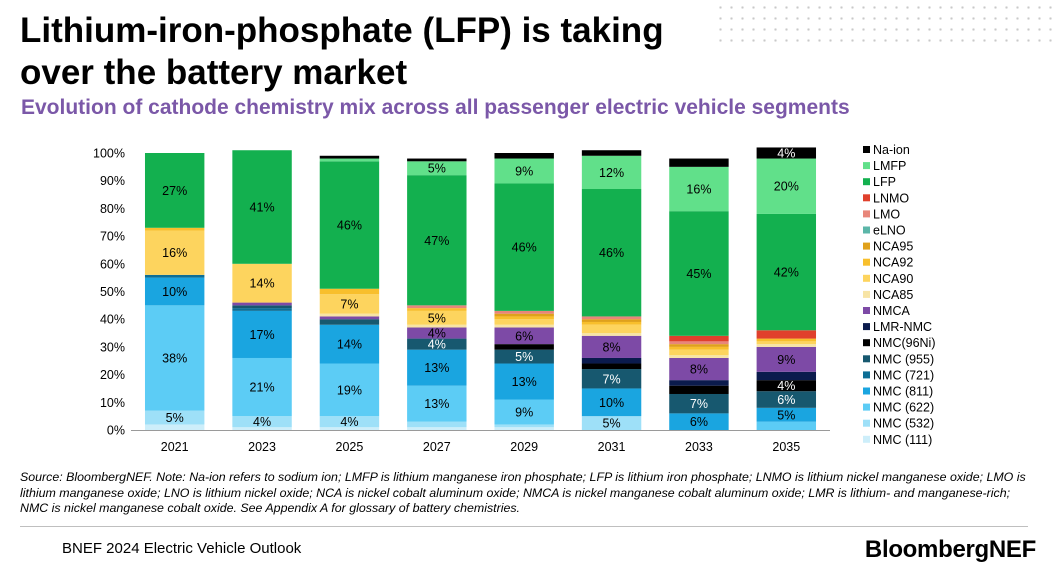 The width and height of the screenshot is (1062, 577). What do you see at coordinates (350, 447) in the screenshot?
I see `x-tick-label: 2025` at bounding box center [350, 447].